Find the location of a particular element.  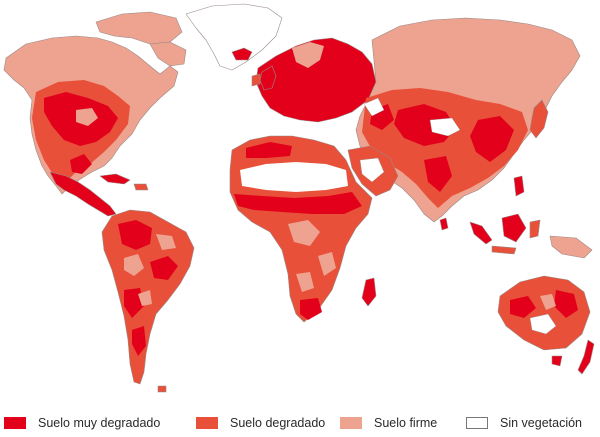

sri-lanka is located at coordinates (444, 224).